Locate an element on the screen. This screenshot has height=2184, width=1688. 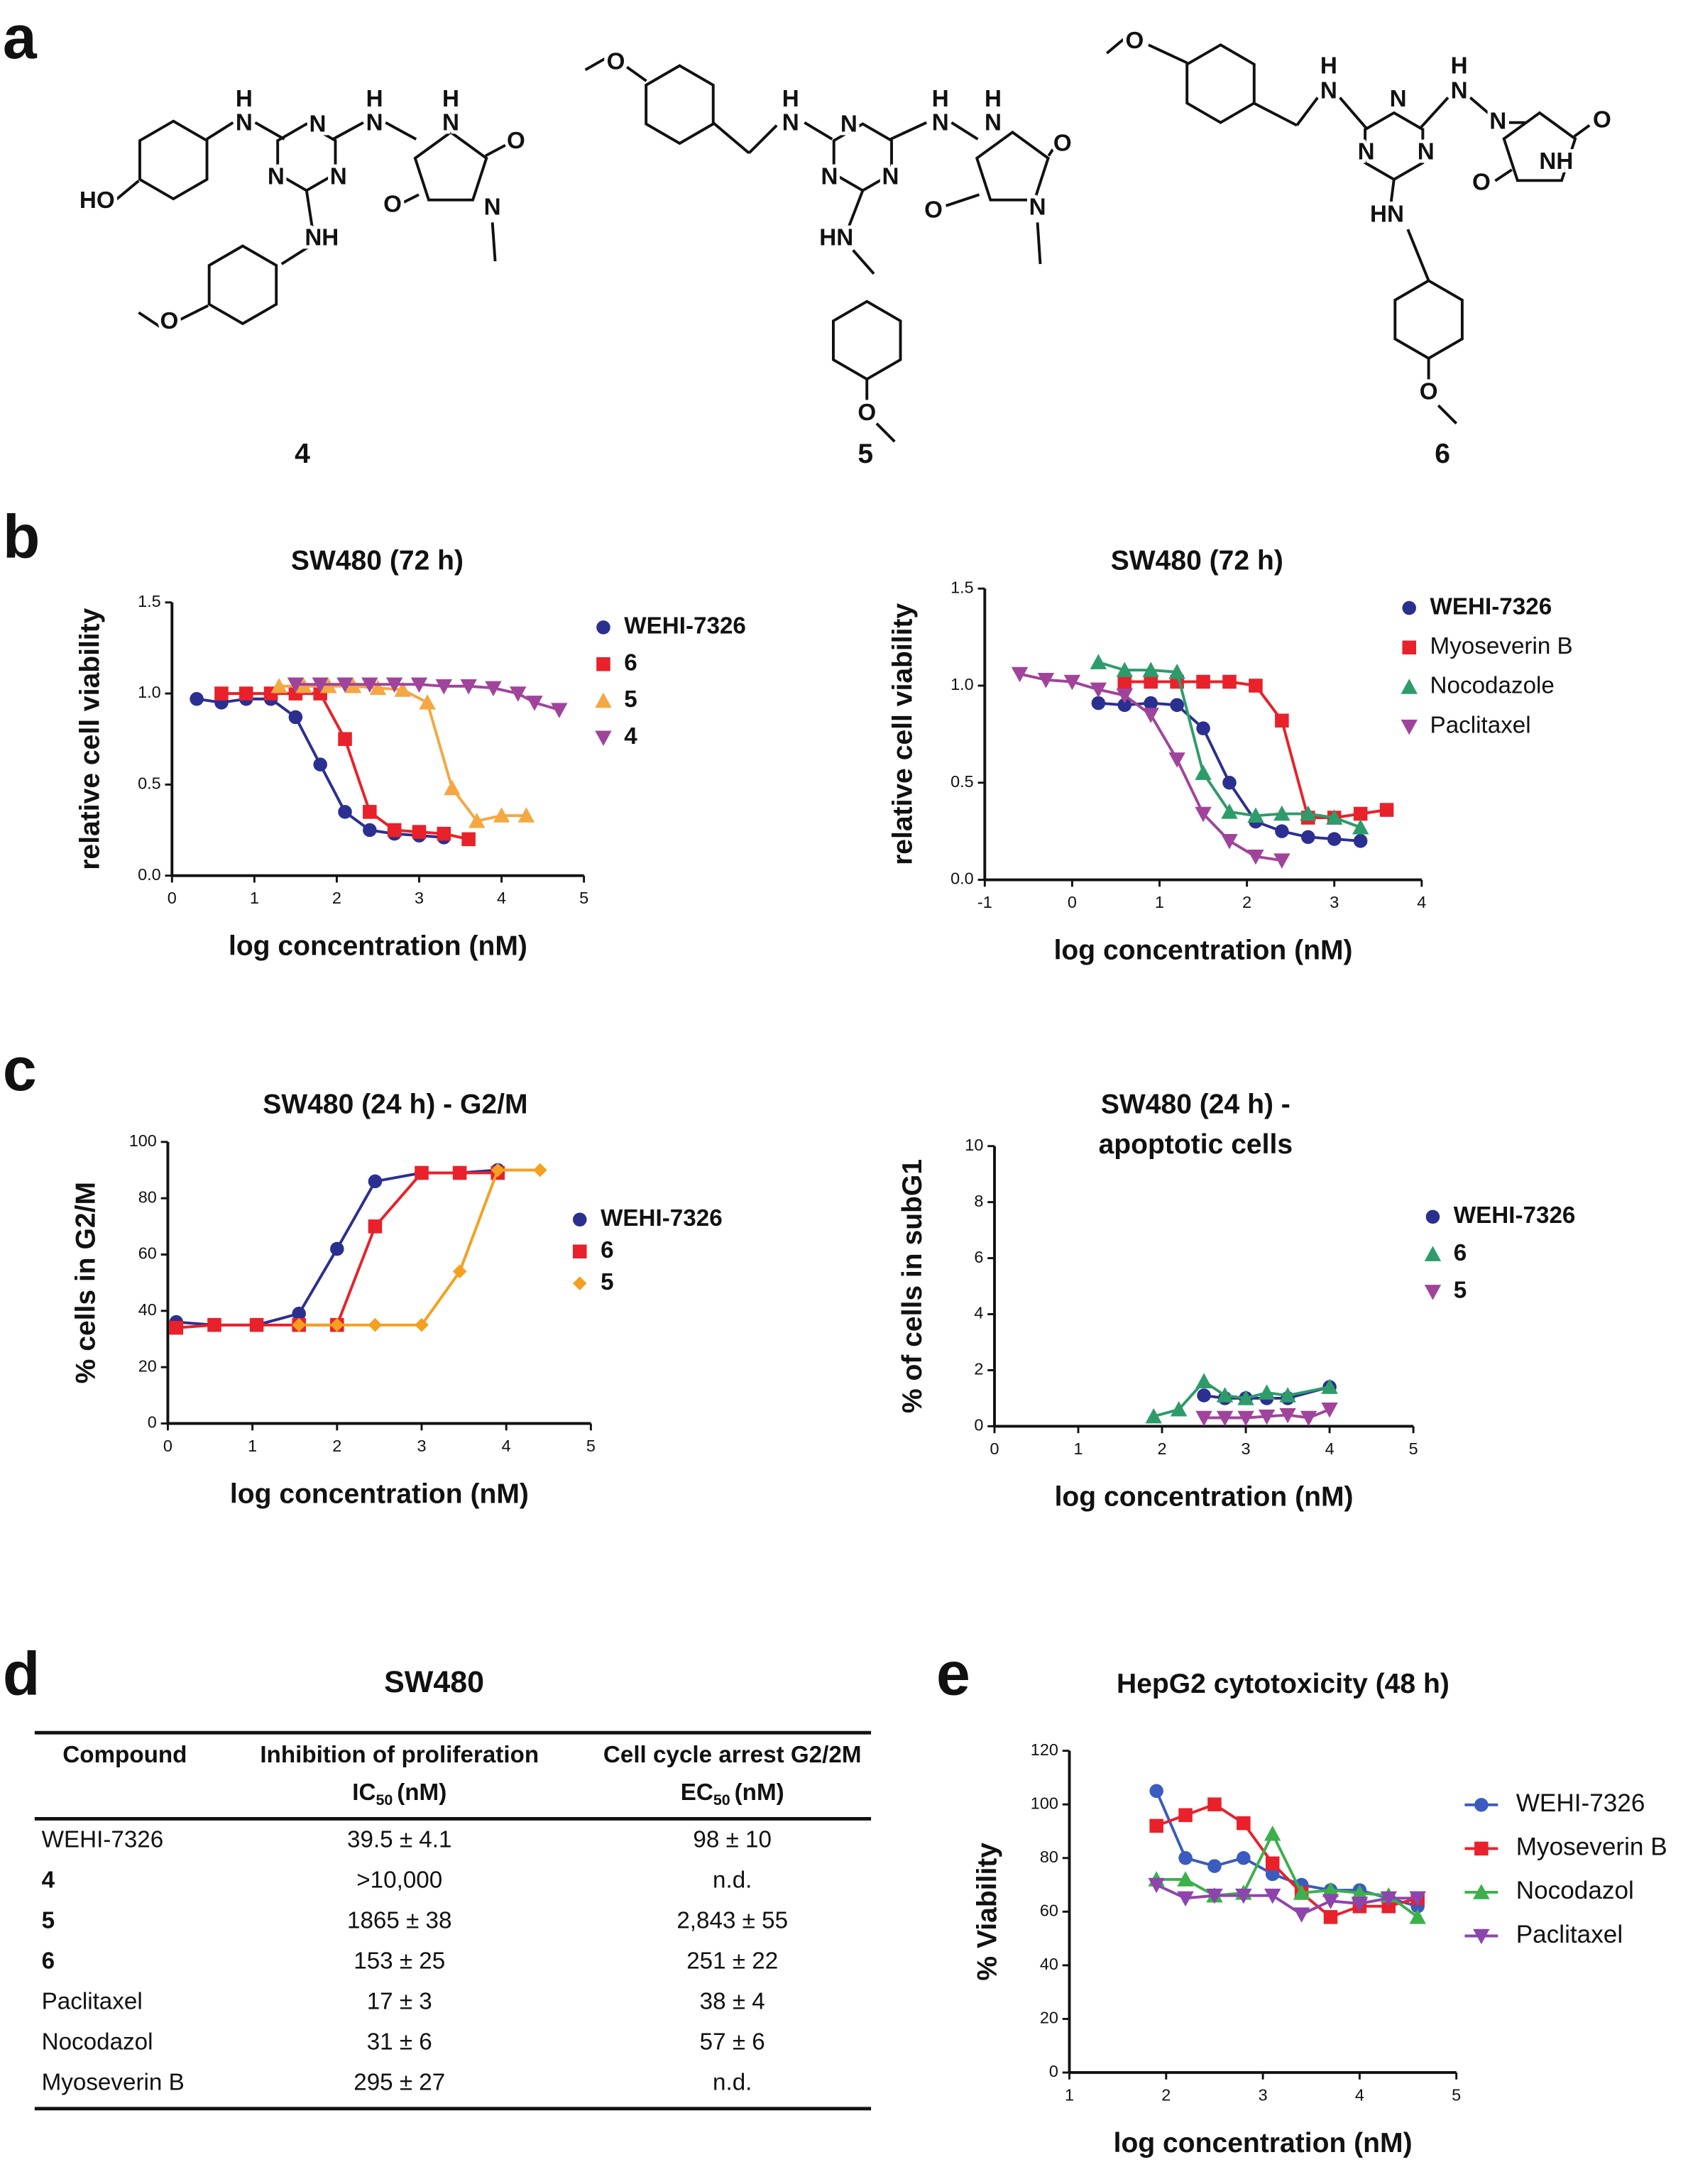
x-tick-label: 5 is located at coordinates (591, 1446).